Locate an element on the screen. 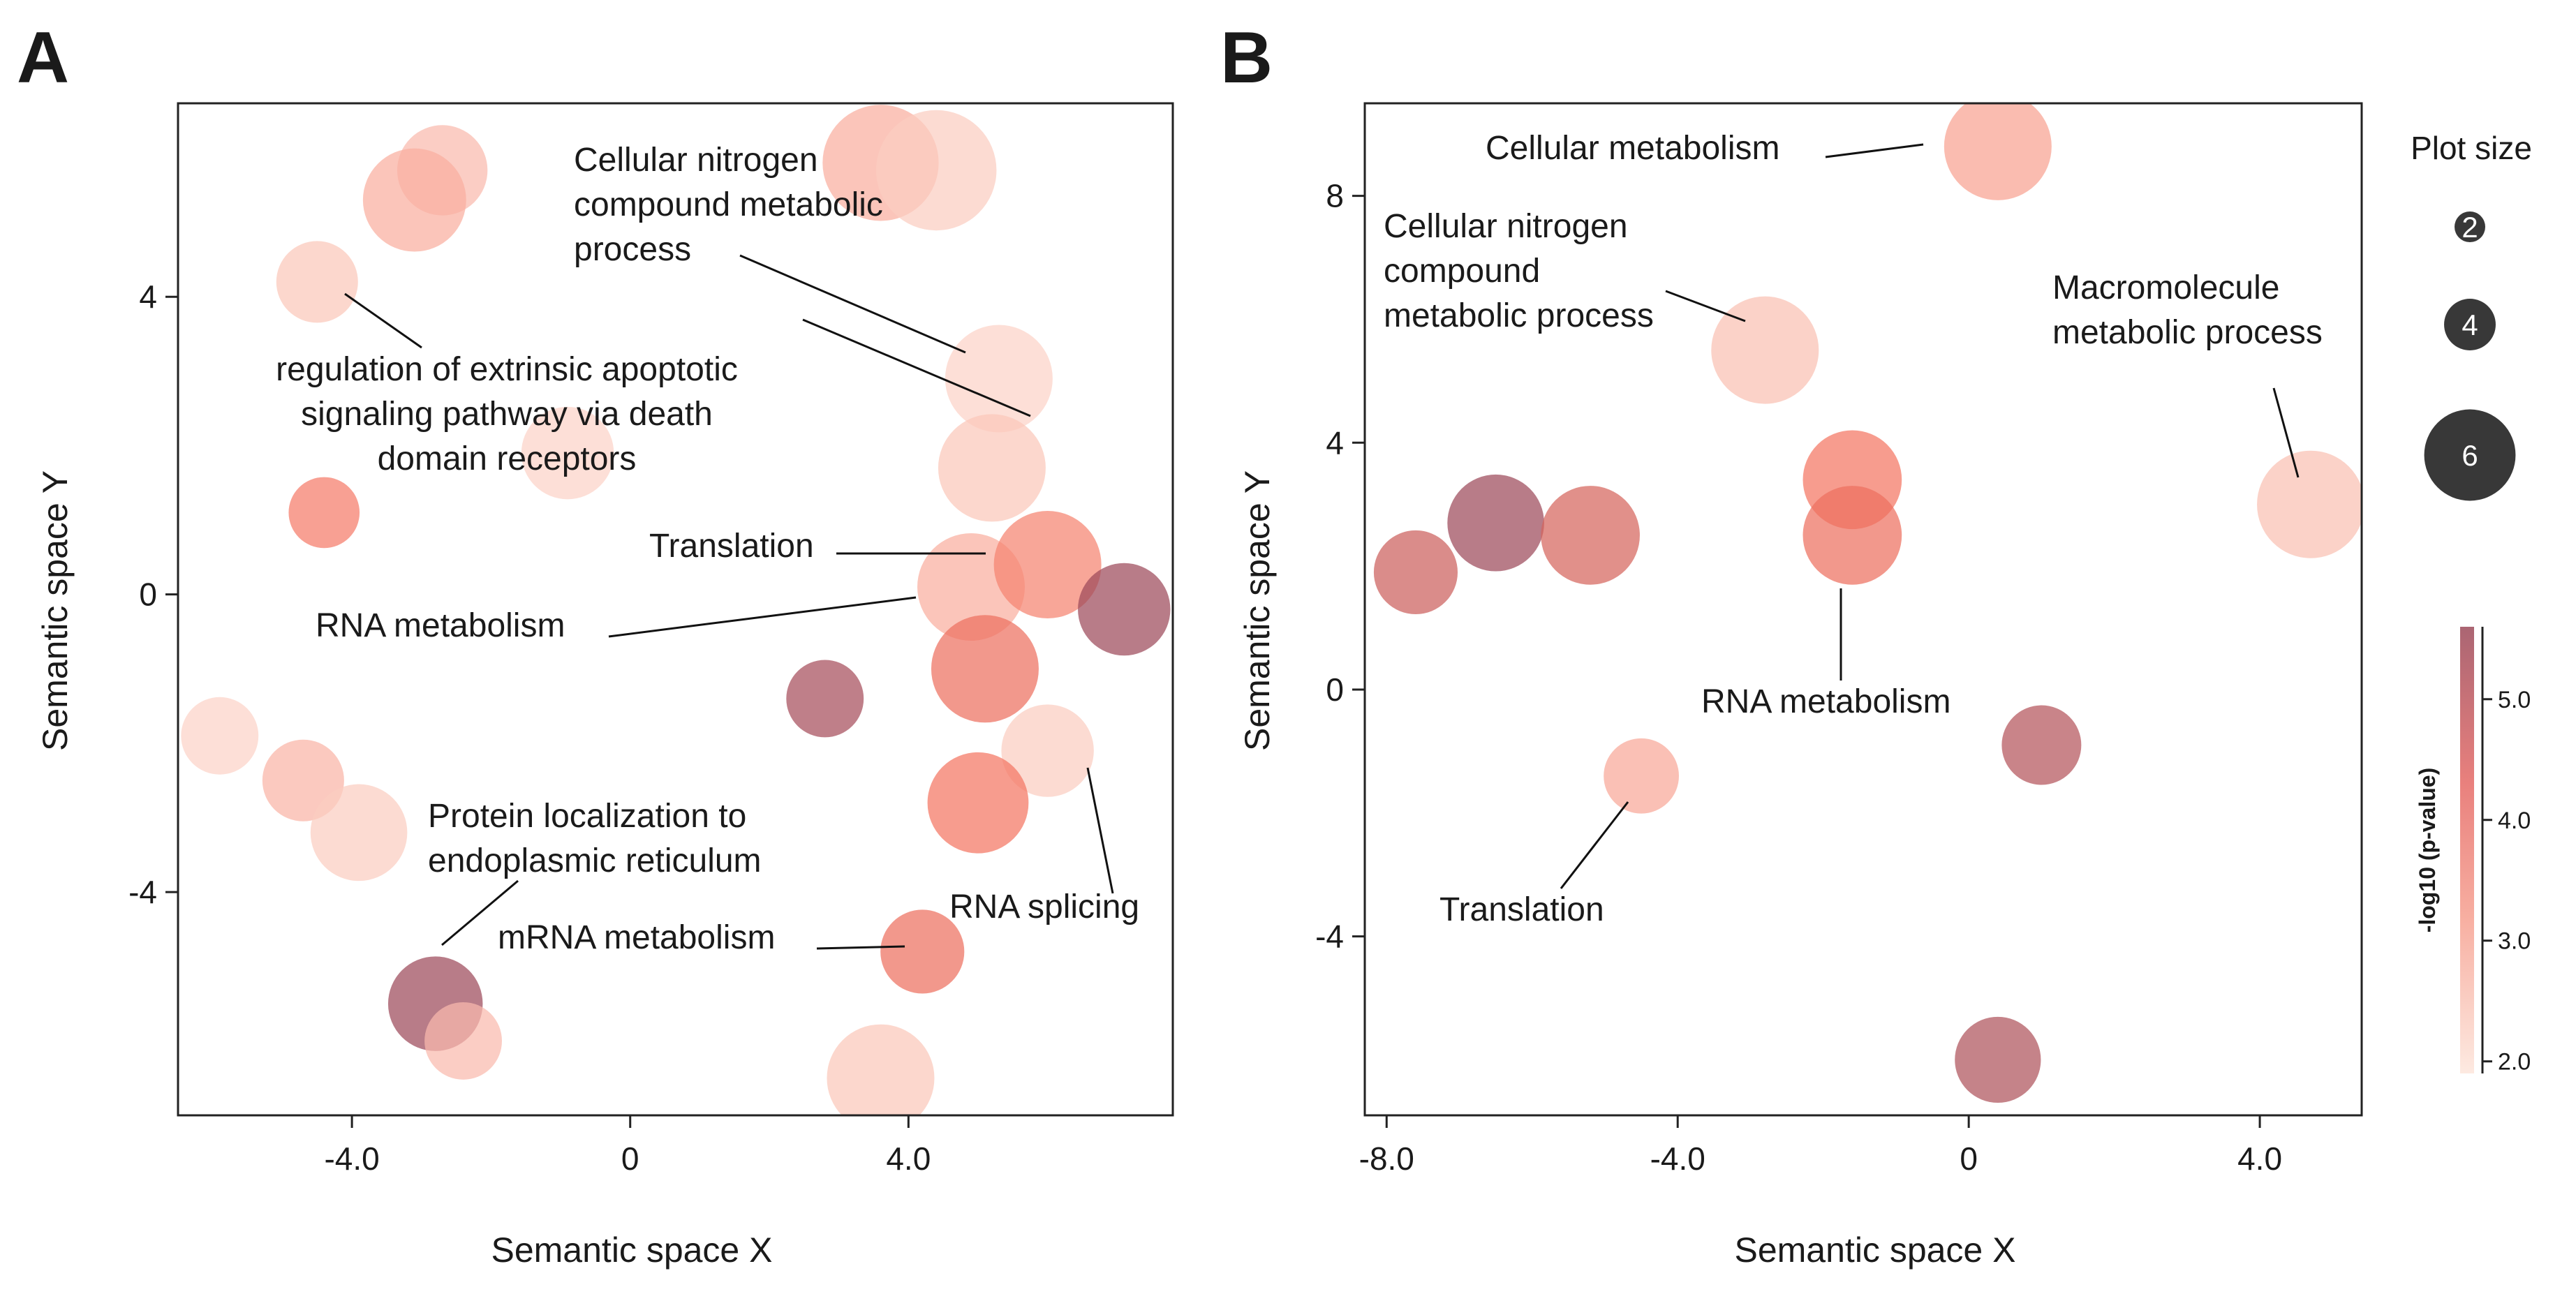 The height and width of the screenshot is (1294, 2576). panel-a-x-tick-label-0: -4.0 is located at coordinates (351, 1158).